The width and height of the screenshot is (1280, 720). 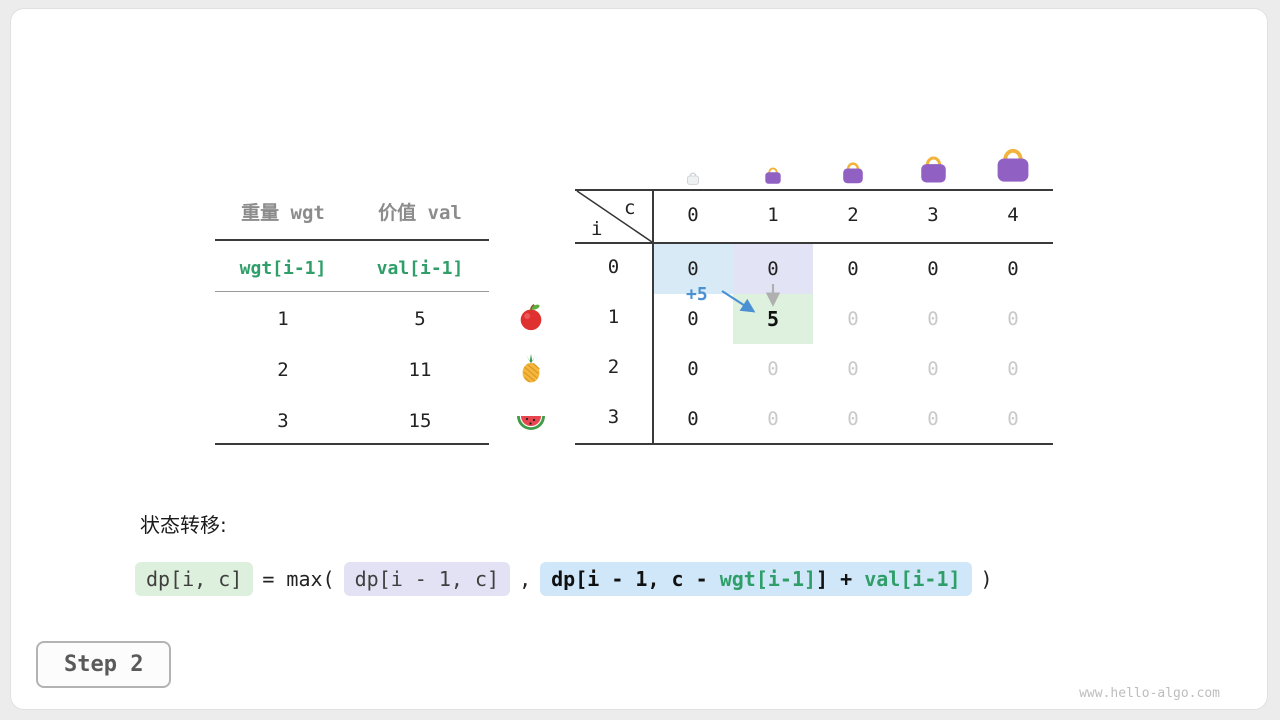 What do you see at coordinates (1013, 419) in the screenshot?
I see `dp-cell-3-4: 0` at bounding box center [1013, 419].